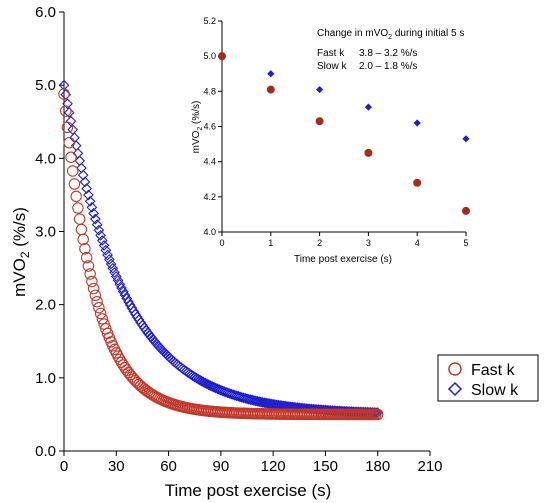 This screenshot has width=550, height=503. Describe the element at coordinates (209, 91) in the screenshot. I see `inset-y-tick-label: 4.8` at that location.